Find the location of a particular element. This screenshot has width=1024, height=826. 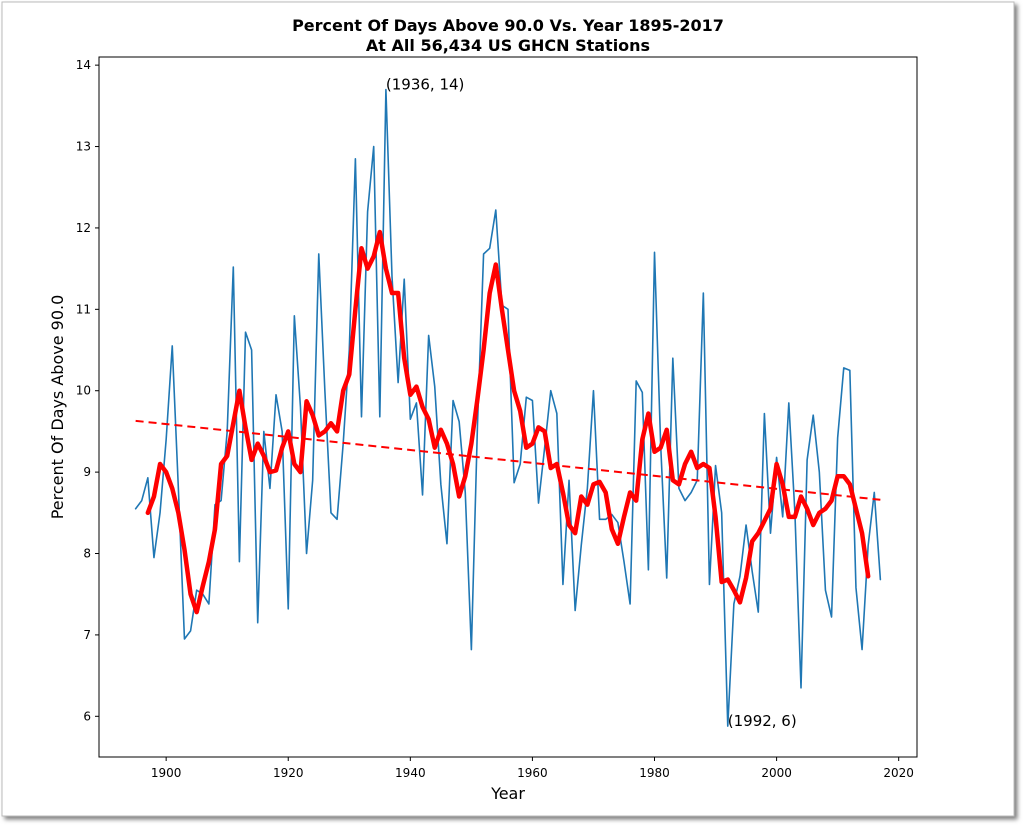

chart-subtitle: At All 56,434 US GHCN Stations is located at coordinates (508, 45).